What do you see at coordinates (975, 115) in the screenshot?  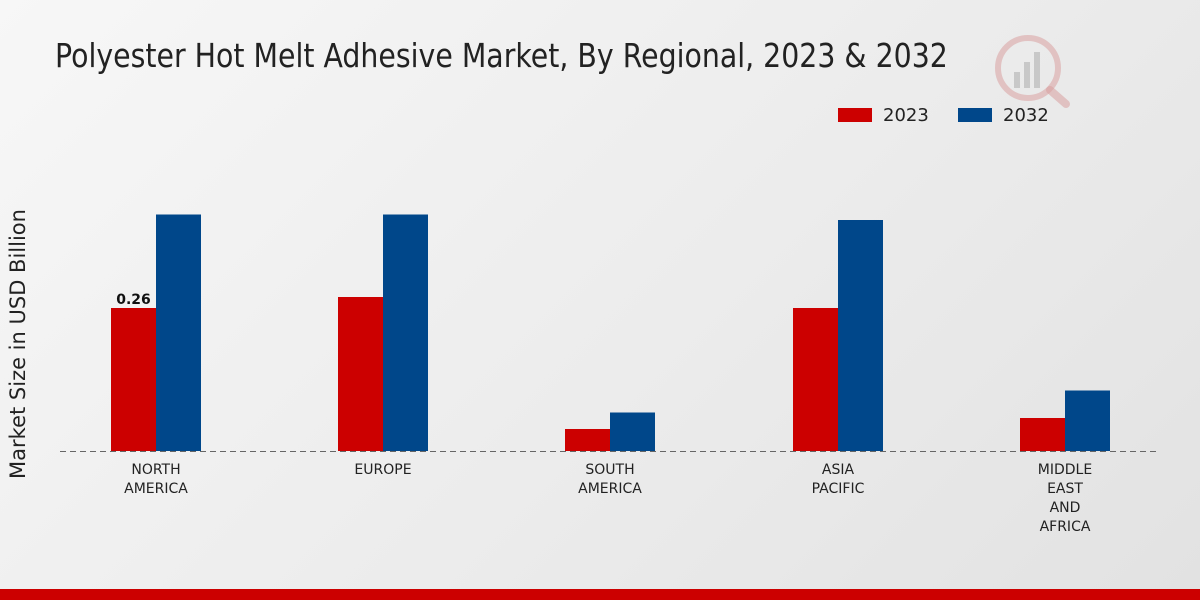 I see `legend-swatch-2032` at bounding box center [975, 115].